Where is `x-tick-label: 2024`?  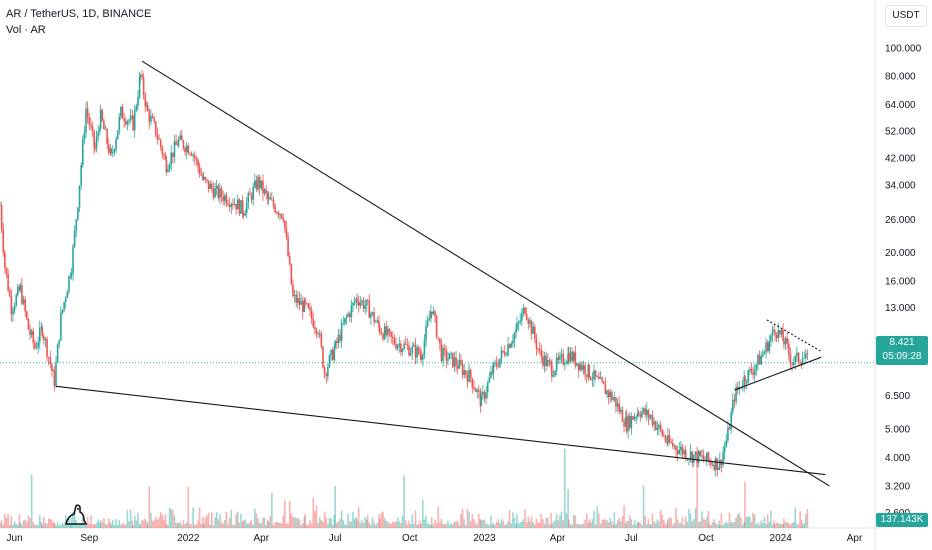
x-tick-label: 2024 is located at coordinates (781, 538).